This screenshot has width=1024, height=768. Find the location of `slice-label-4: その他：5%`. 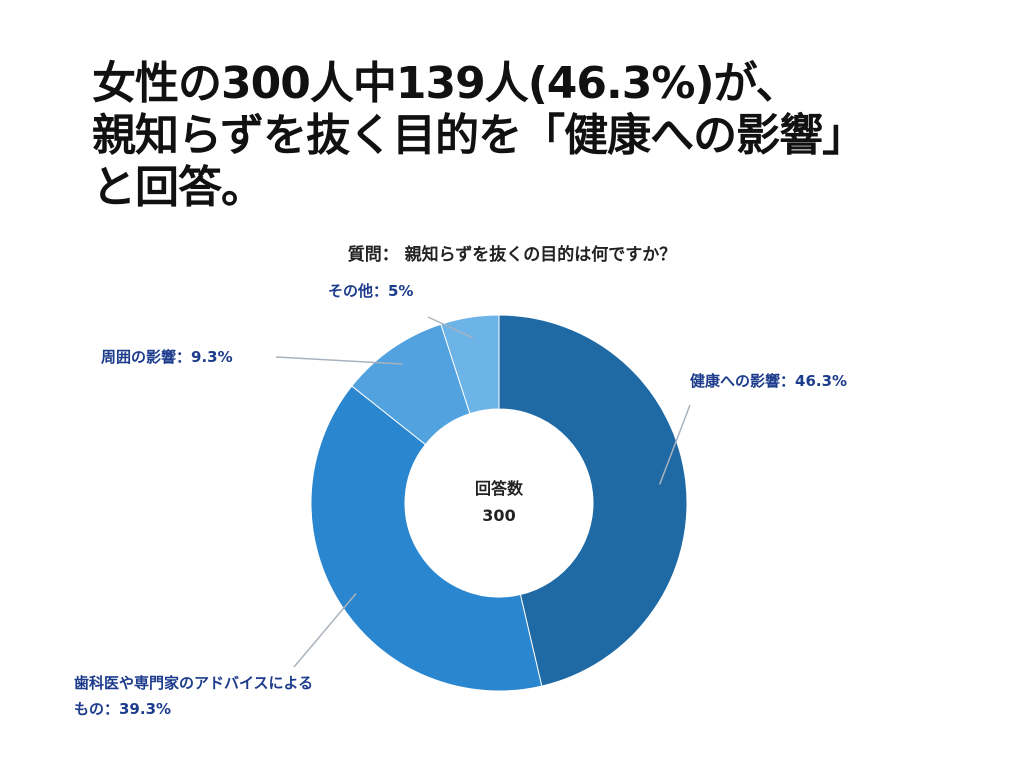

slice-label-4: その他：5% is located at coordinates (370, 291).